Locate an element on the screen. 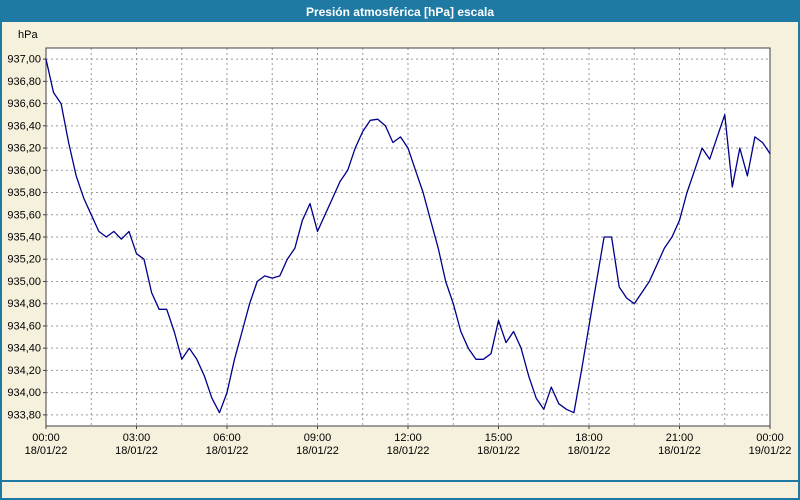 This screenshot has width=800, height=500. svg-text: 12:00 is located at coordinates (408, 438).